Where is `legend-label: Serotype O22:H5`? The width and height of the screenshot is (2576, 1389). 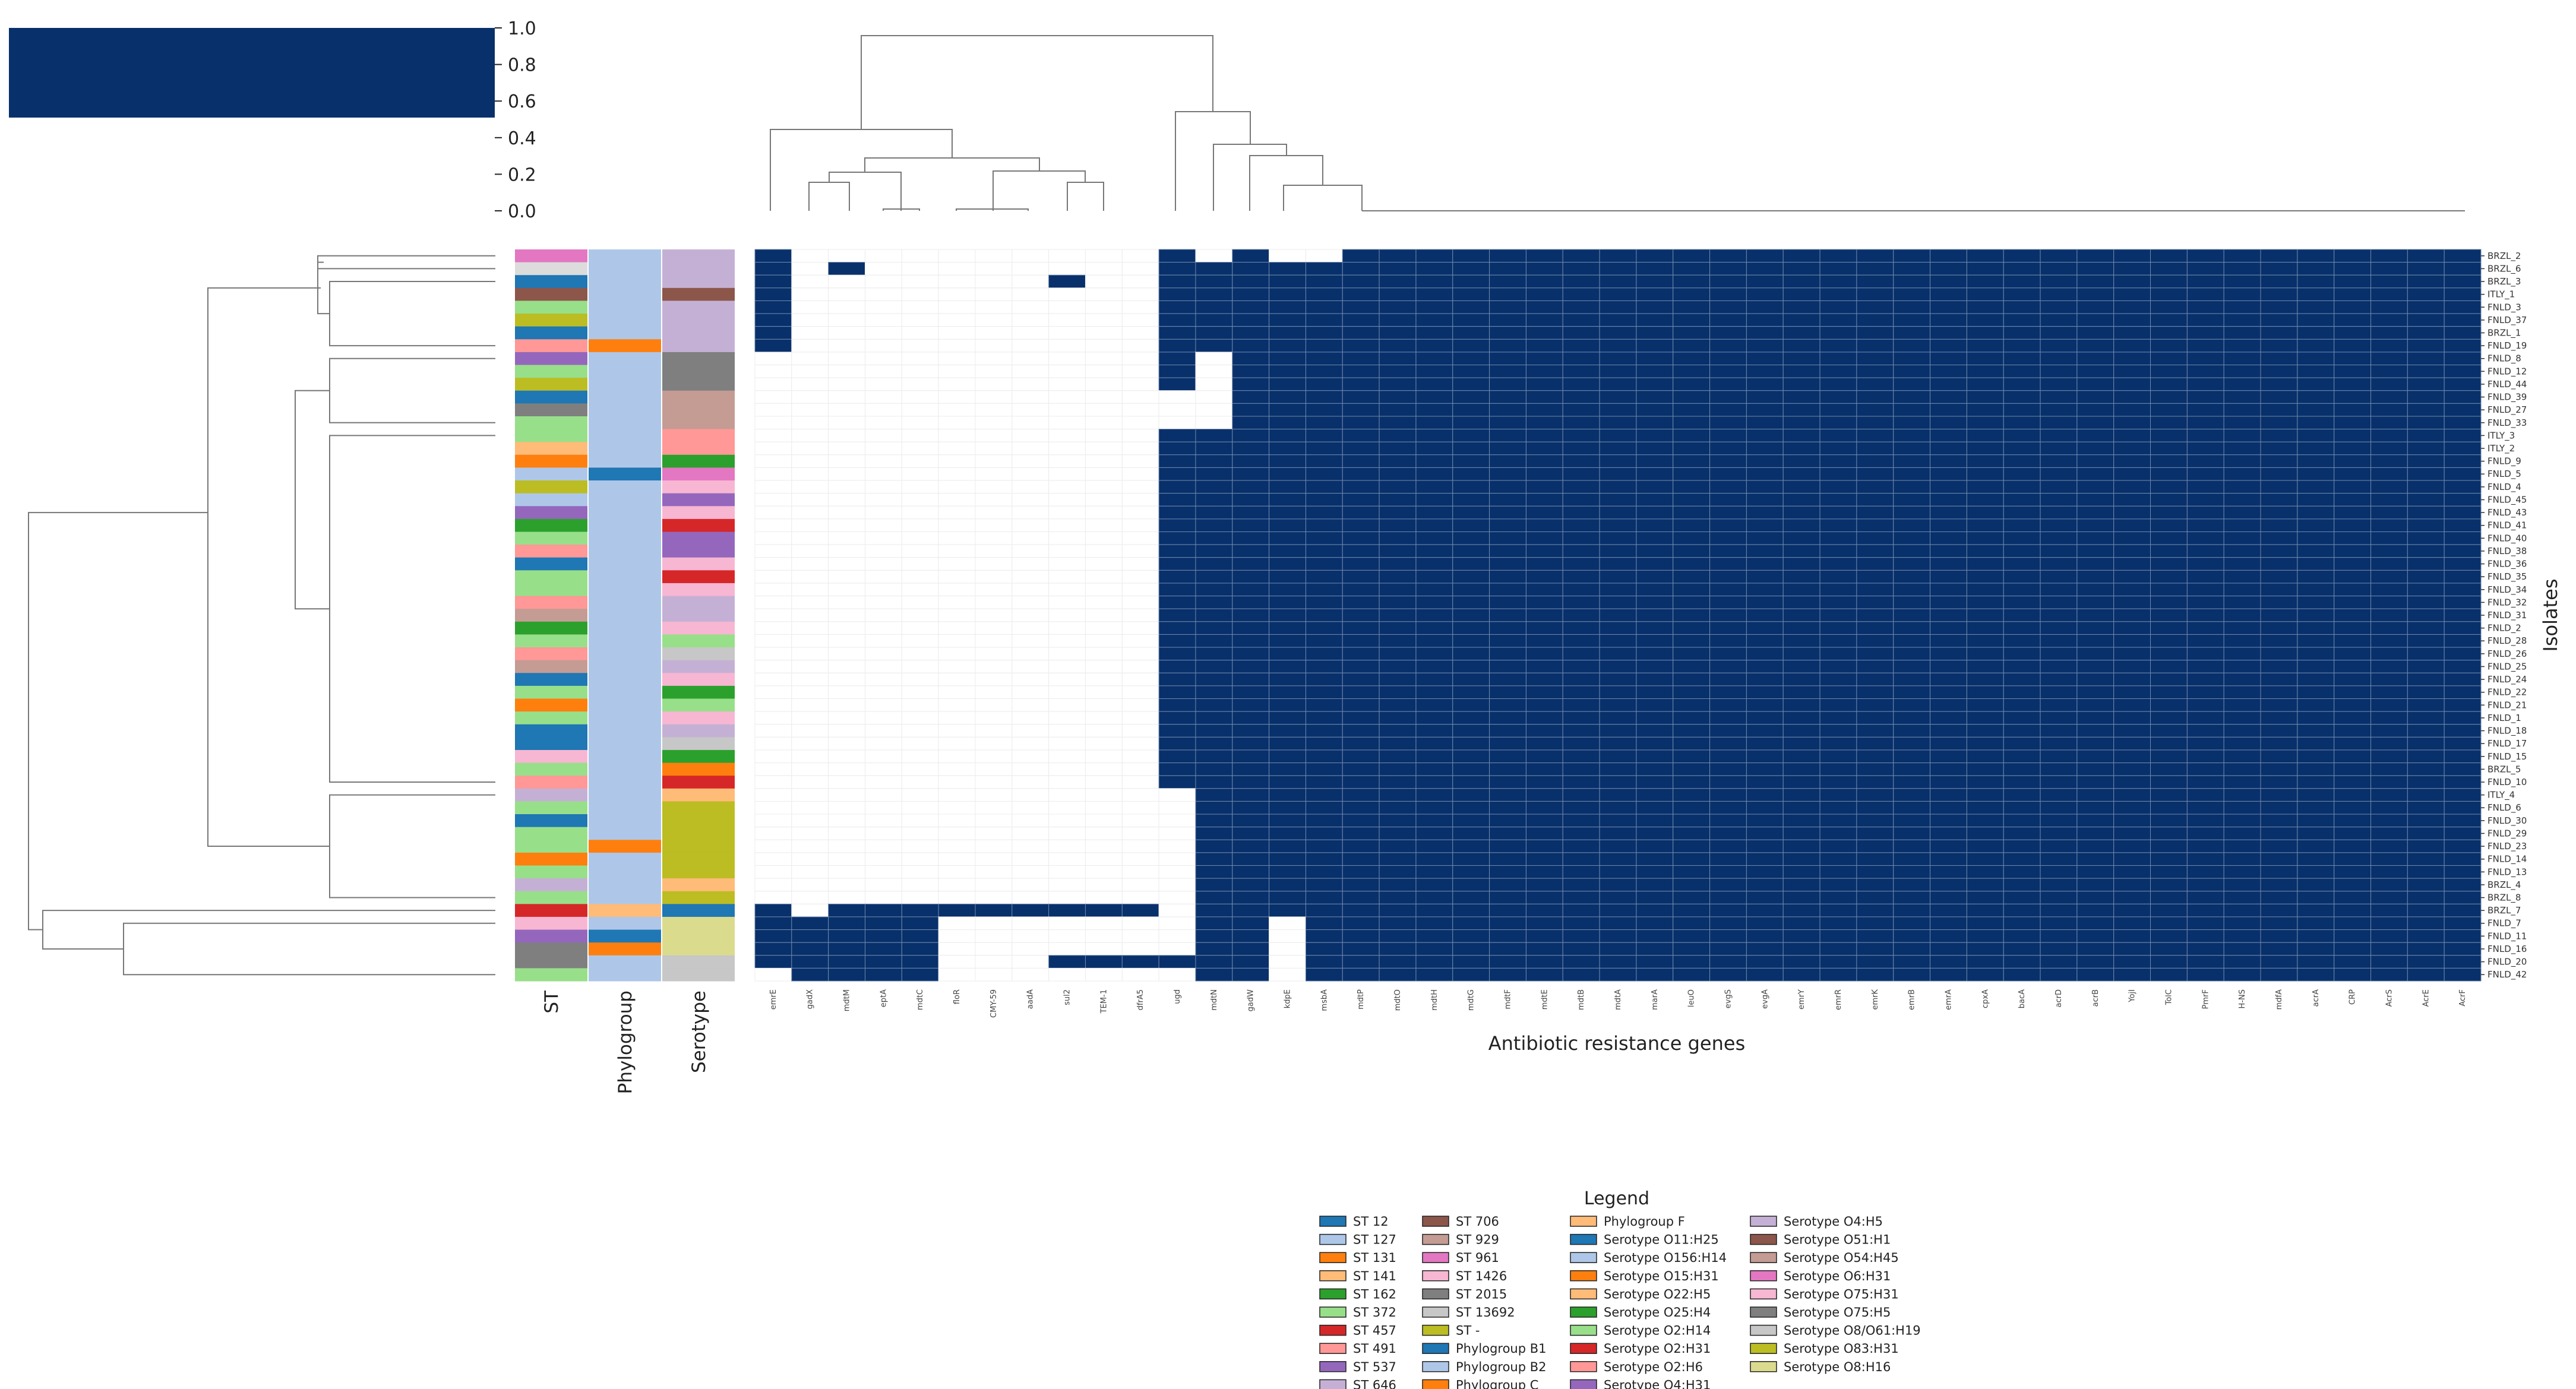 legend-label: Serotype O22:H5 is located at coordinates (1657, 1294).